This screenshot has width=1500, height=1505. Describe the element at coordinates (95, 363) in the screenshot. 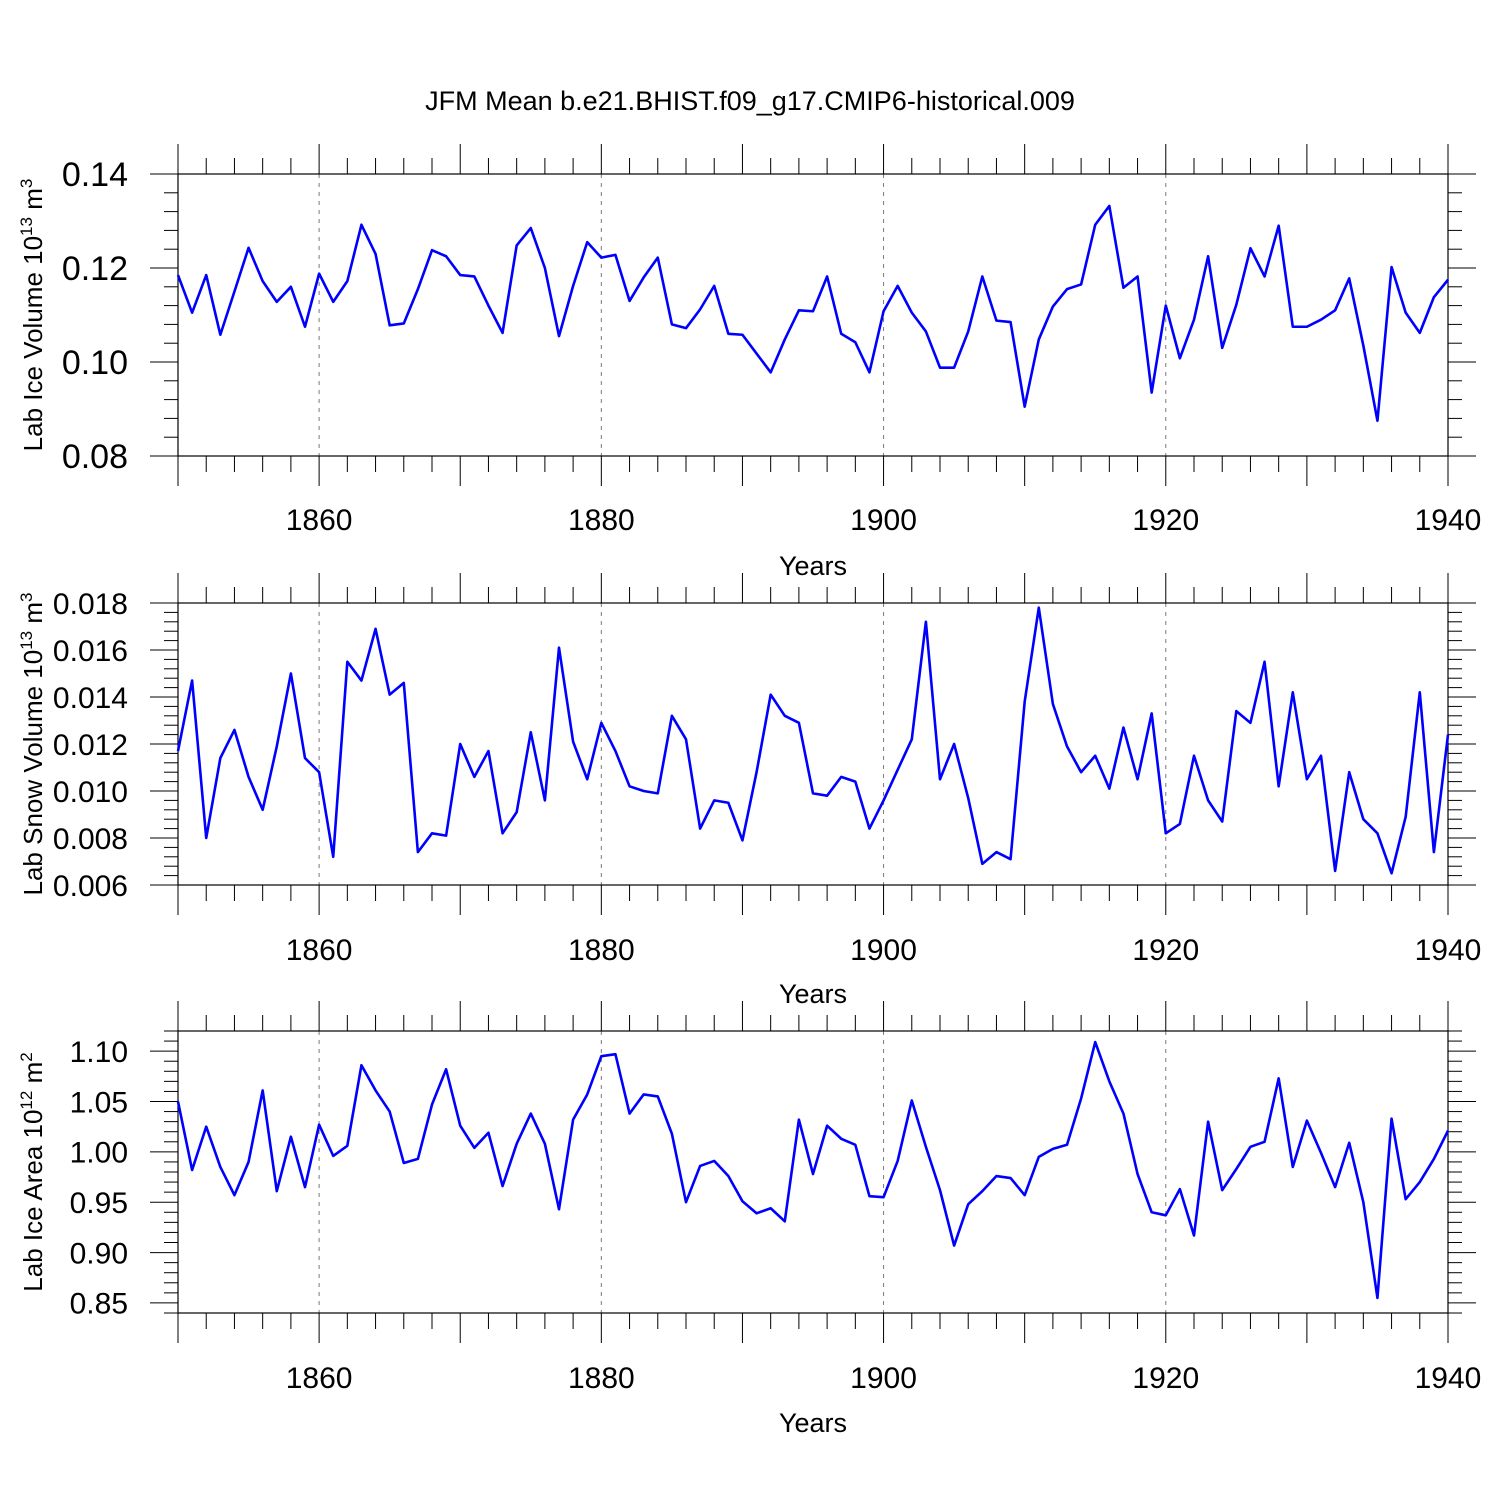

I see `y-tick-label-0.10: 0.10` at that location.